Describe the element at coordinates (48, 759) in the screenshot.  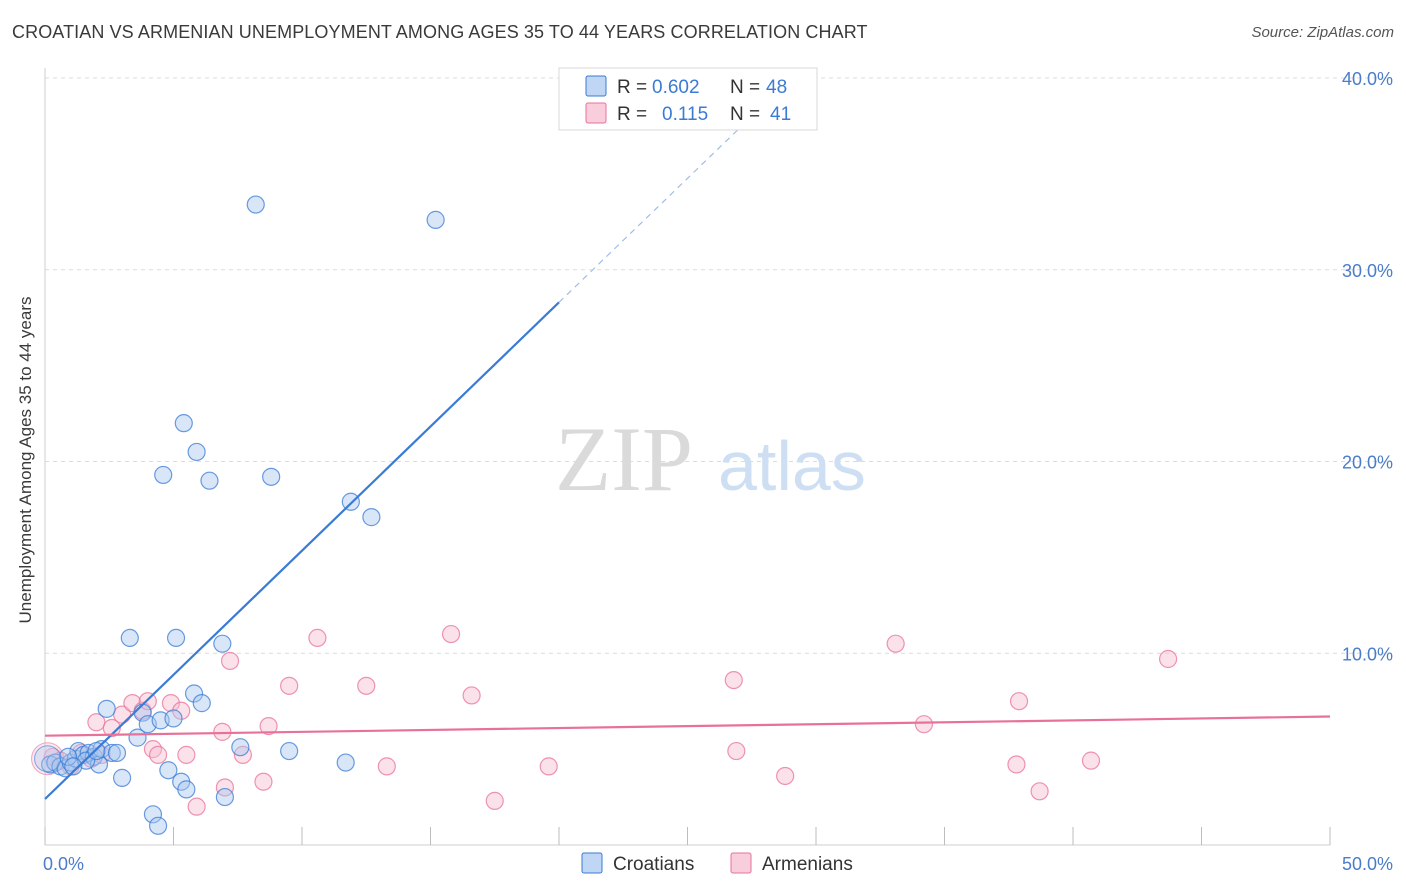
I see `croatians-cluster-point` at that location.